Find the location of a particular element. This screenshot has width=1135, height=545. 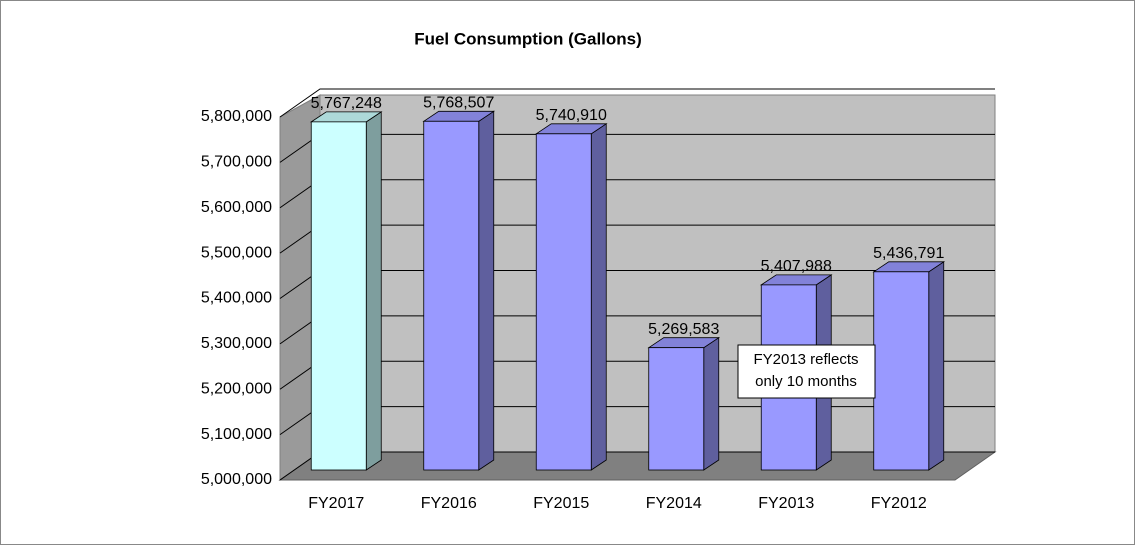

value-label: 5,436,791 is located at coordinates (908, 253).